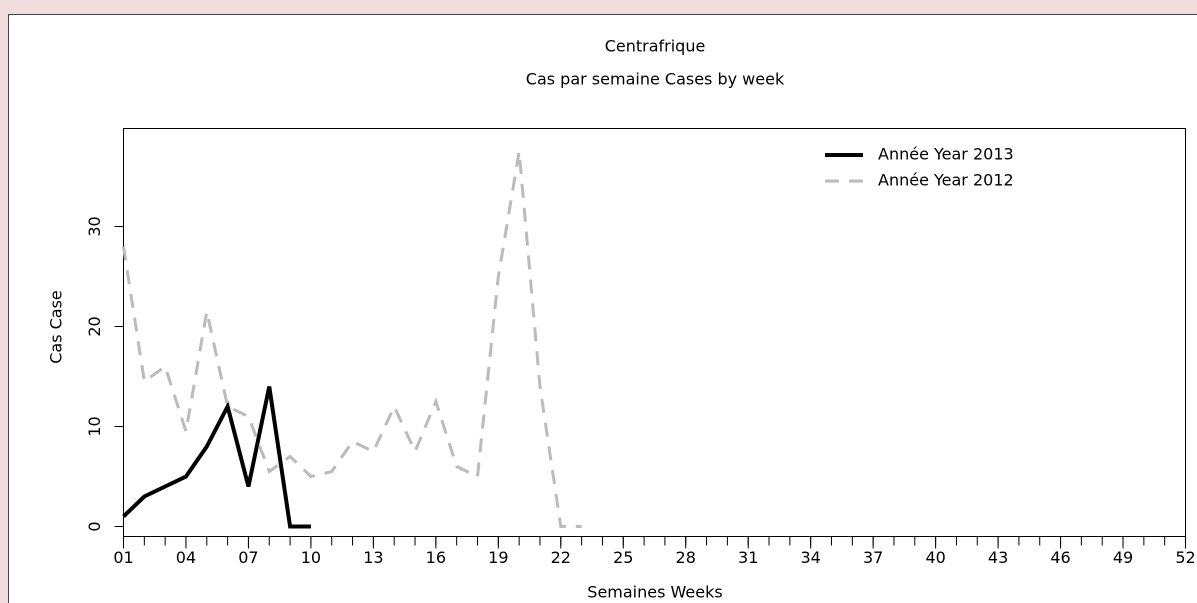  I want to click on x-tick-label: 49, so click(1123, 557).